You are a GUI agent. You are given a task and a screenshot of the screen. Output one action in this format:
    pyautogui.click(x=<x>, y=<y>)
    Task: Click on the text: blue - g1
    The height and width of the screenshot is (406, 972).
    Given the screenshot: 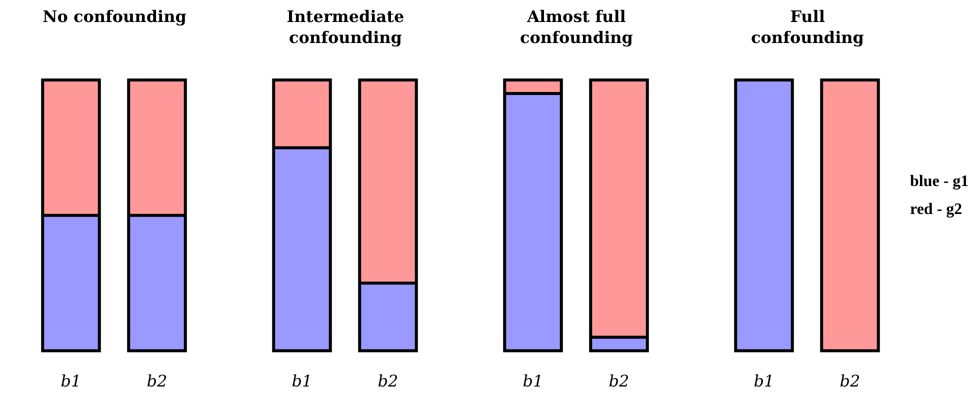 What is the action you would take?
    pyautogui.click(x=939, y=182)
    